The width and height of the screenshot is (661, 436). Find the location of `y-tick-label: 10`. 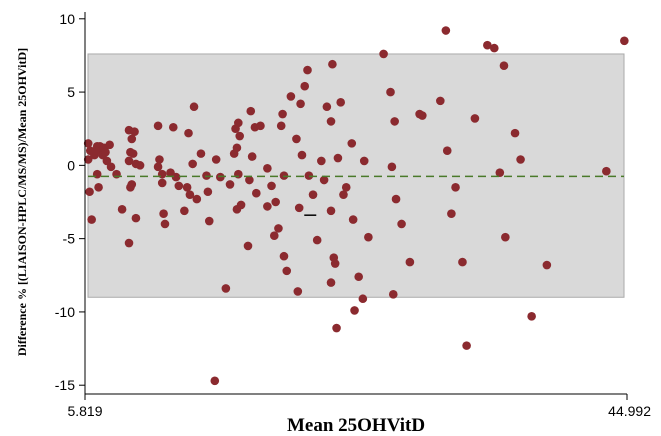

y-tick-label: 10 is located at coordinates (67, 19).